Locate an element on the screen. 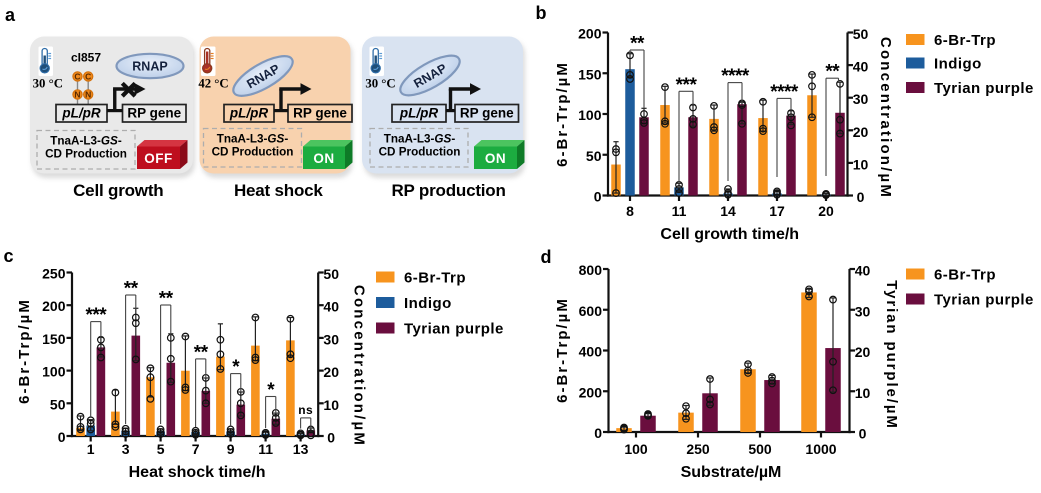 This screenshot has width=1041, height=493. svg-text: a is located at coordinates (10, 15).